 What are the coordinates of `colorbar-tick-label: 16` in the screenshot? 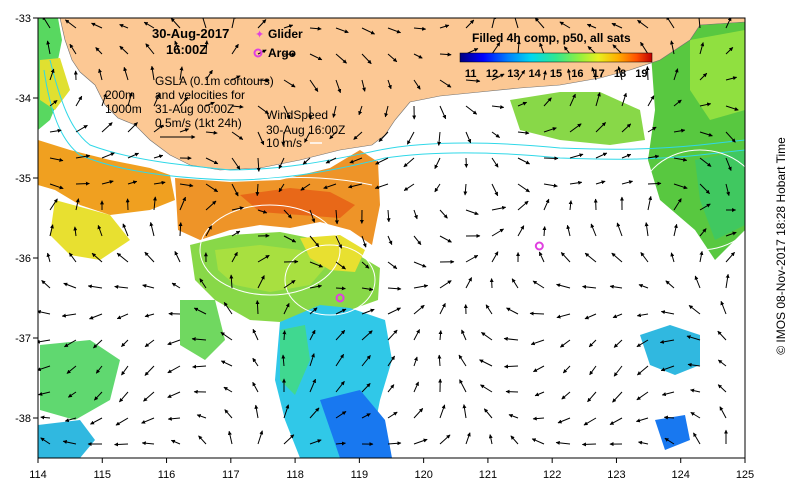 It's located at (577, 74).